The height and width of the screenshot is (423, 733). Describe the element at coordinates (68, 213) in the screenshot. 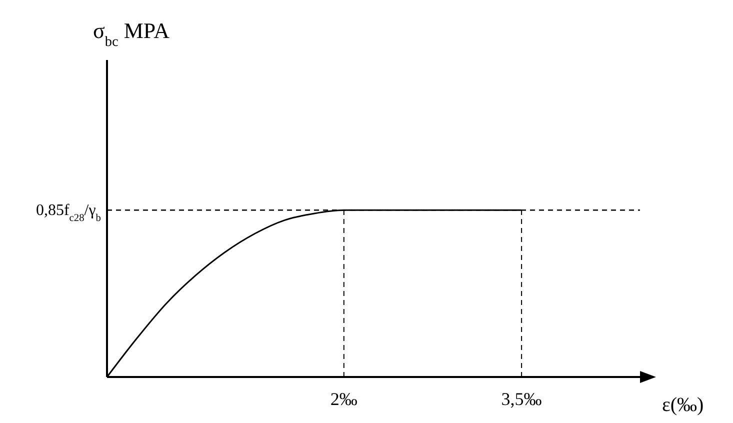

I see `ref-line-label: 0,85f$_{c28}$/γ$_{b}$` at that location.